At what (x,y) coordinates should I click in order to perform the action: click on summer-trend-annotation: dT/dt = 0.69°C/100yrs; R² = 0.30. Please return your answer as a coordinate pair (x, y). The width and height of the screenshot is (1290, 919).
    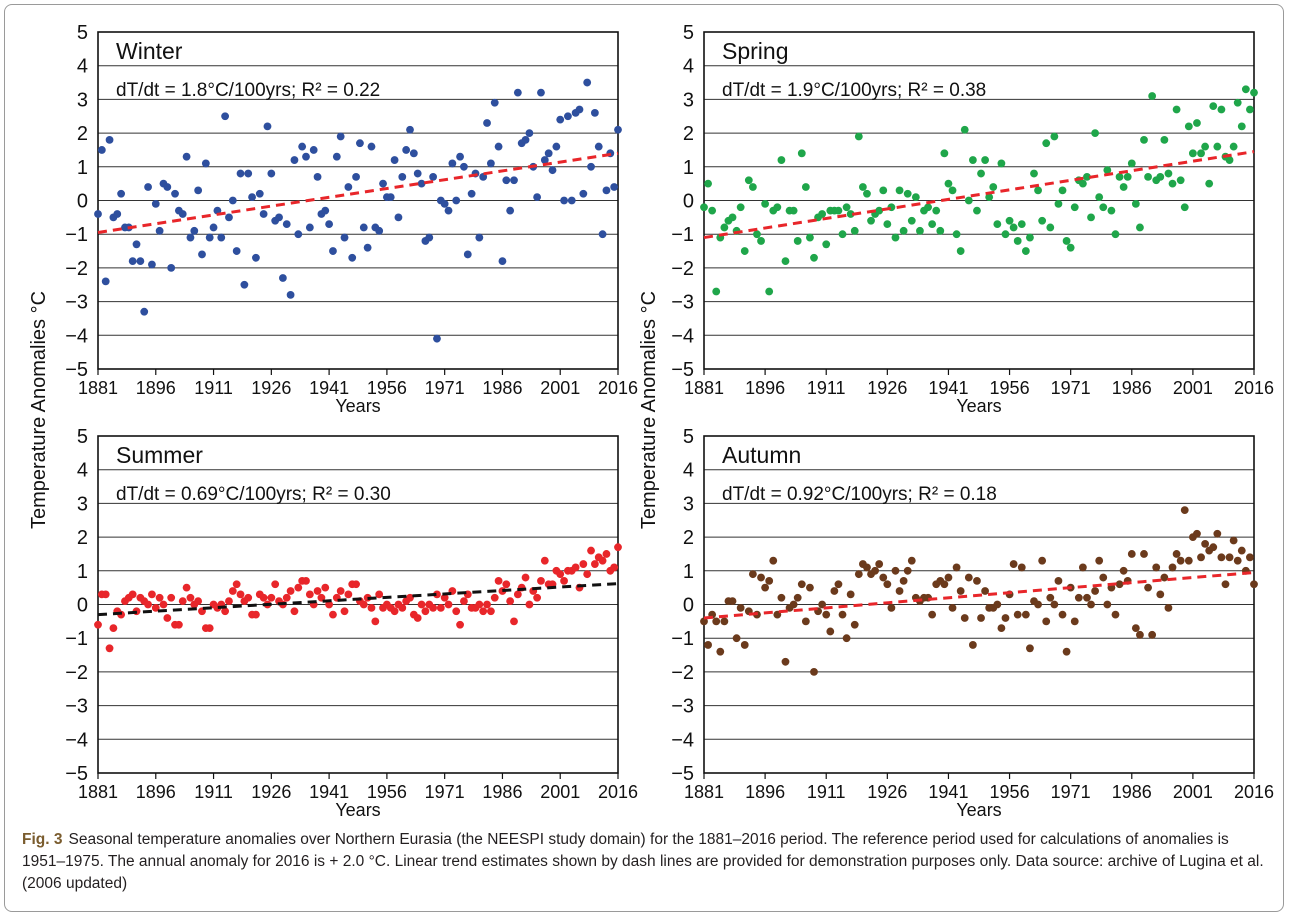
    Looking at the image, I should click on (253, 494).